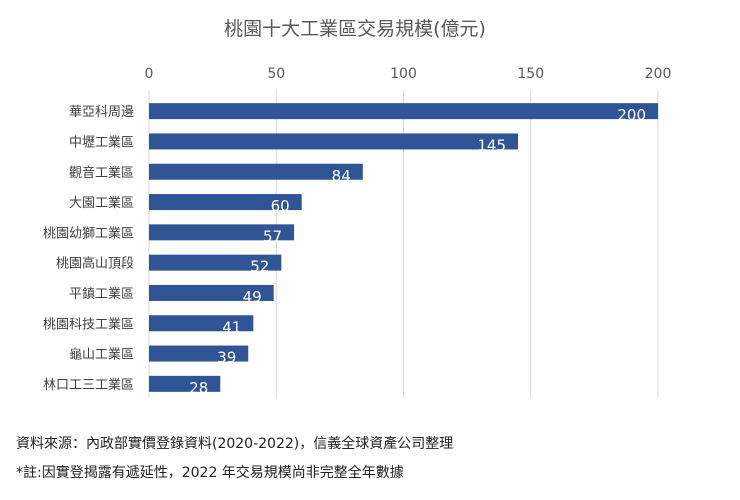 The width and height of the screenshot is (740, 500). Describe the element at coordinates (101, 112) in the screenshot. I see `category-label: 華亞科周邊` at that location.